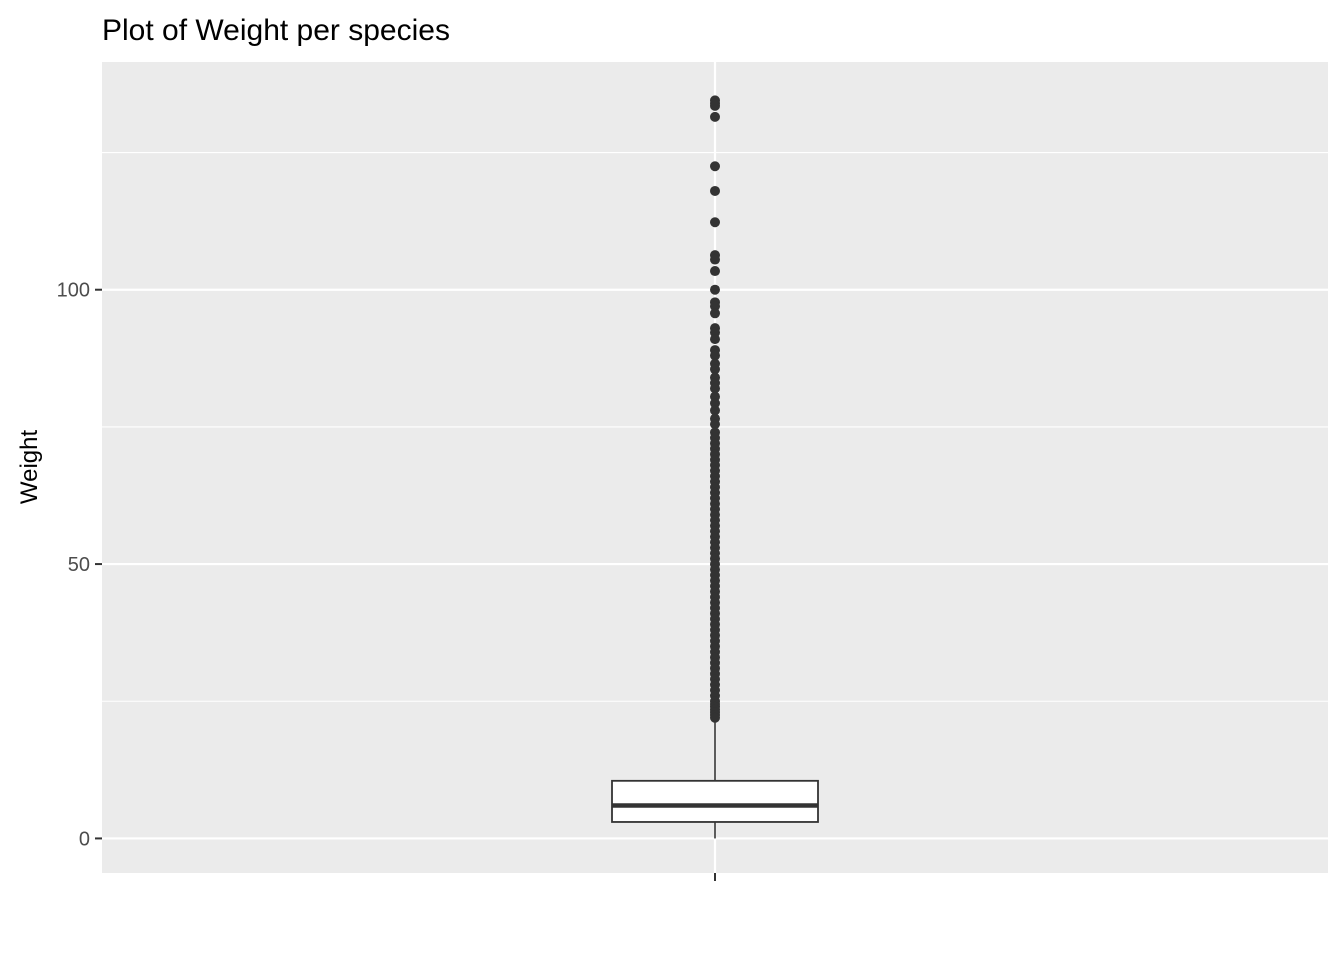  I want to click on y-axis-label: Weight, so click(29, 467).